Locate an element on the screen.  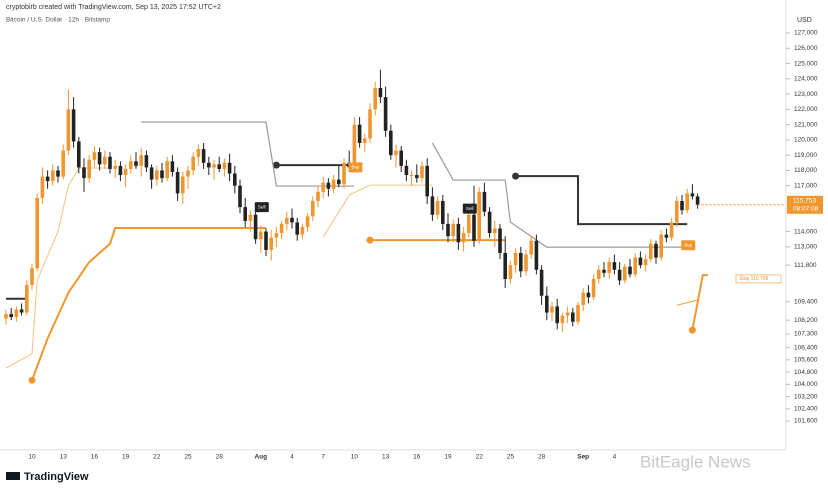
x-tick-label: 10 is located at coordinates (355, 457).